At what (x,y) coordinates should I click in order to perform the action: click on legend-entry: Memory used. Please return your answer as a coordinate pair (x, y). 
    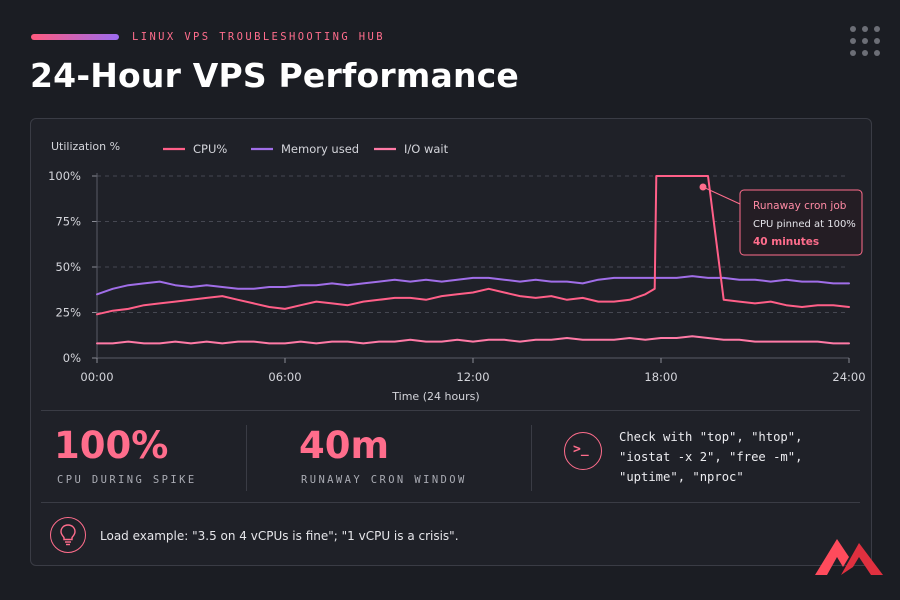
    Looking at the image, I should click on (320, 149).